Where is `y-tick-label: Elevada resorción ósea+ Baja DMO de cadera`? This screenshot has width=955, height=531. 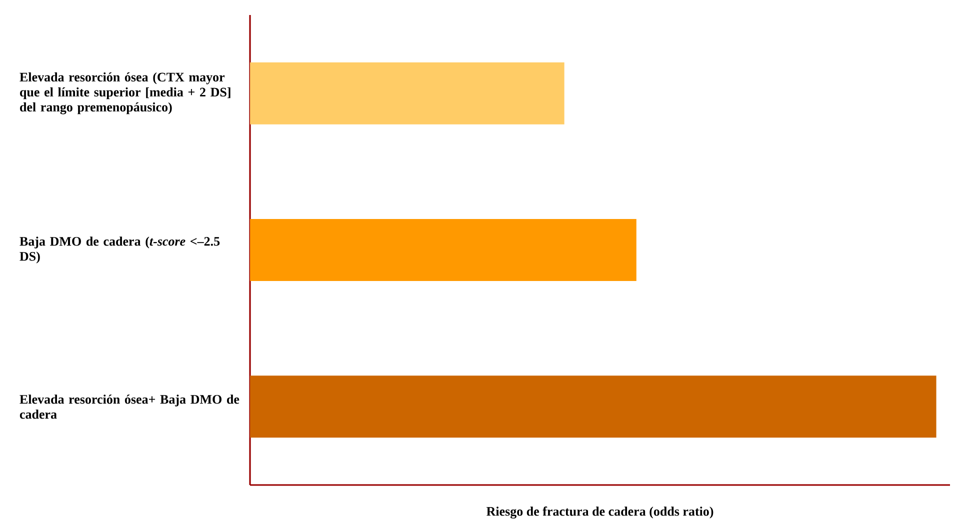
y-tick-label: Elevada resorción ósea+ Baja DMO de cadera is located at coordinates (130, 406).